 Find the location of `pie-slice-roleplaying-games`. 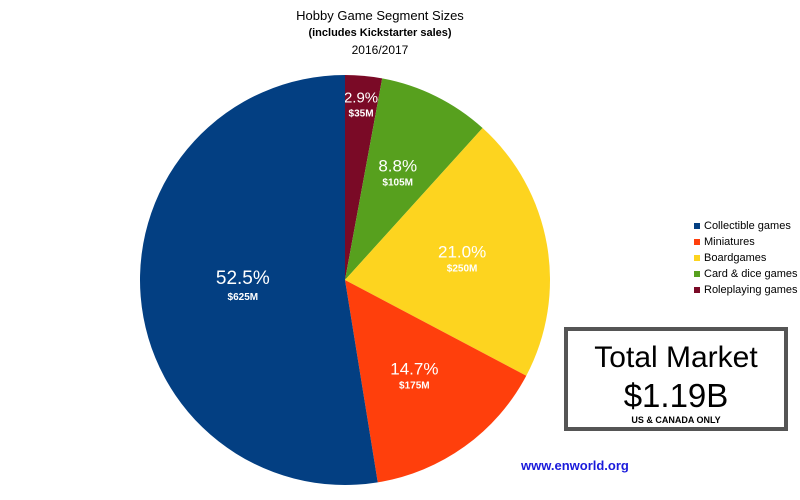

pie-slice-roleplaying-games is located at coordinates (364, 177).